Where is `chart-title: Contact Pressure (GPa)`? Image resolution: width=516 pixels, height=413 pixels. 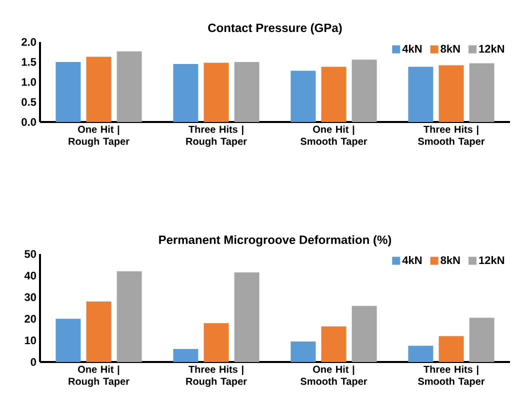
chart-title: Contact Pressure (GPa) is located at coordinates (275, 28).